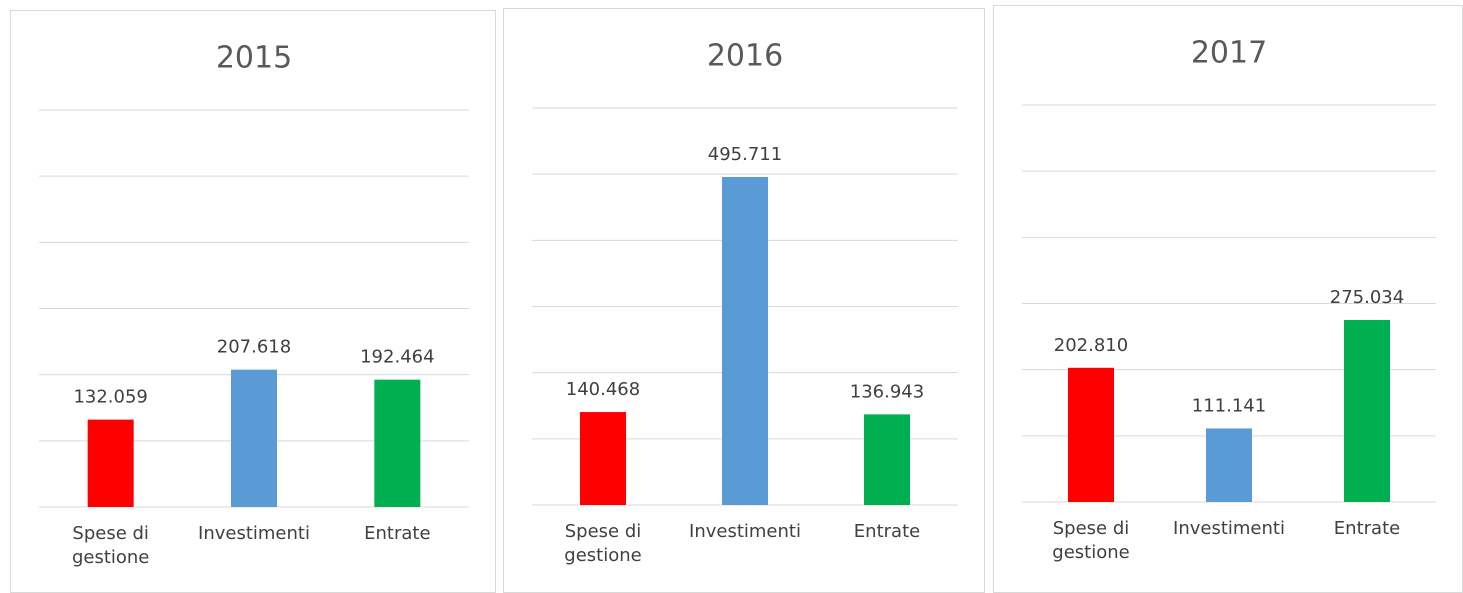 This screenshot has width=1463, height=593. I want to click on chart-title: 2017, so click(1229, 53).